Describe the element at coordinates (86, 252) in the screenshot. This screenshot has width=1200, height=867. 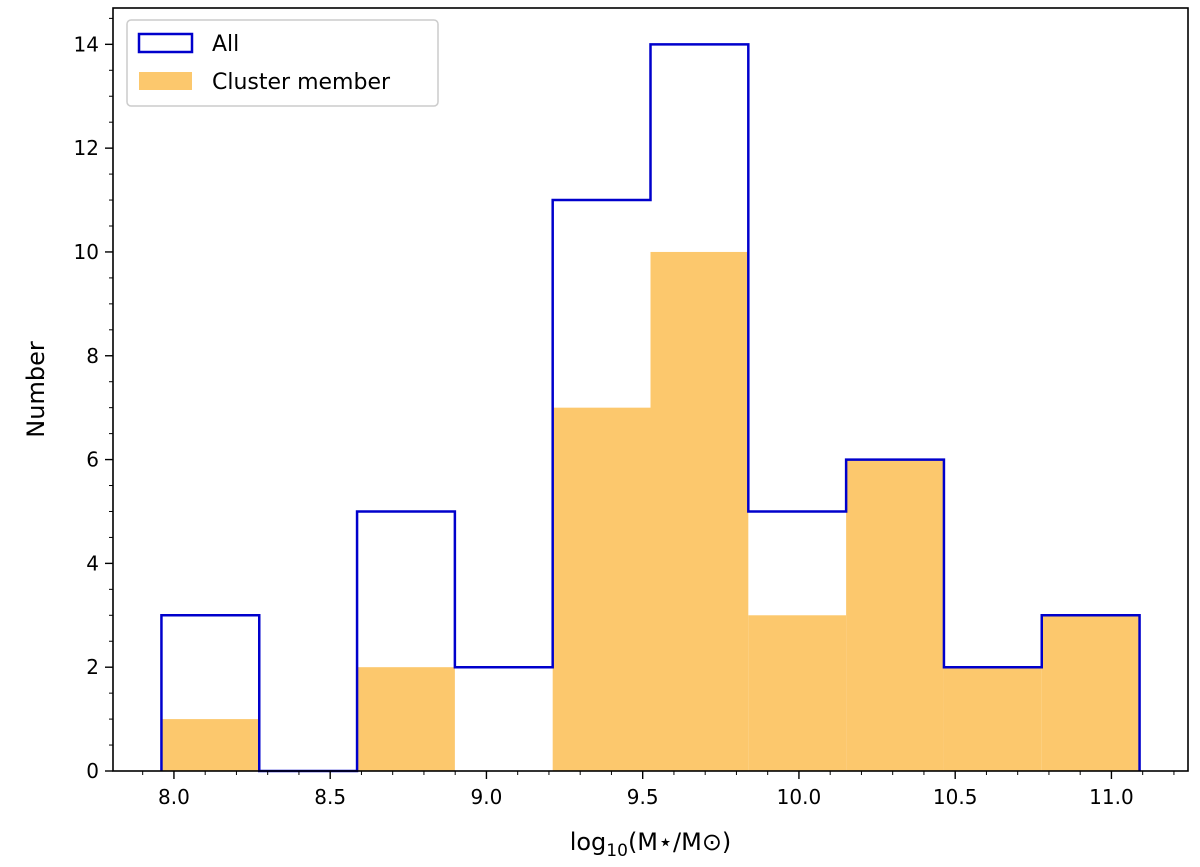
I see `y-tick-label-5: 10` at that location.